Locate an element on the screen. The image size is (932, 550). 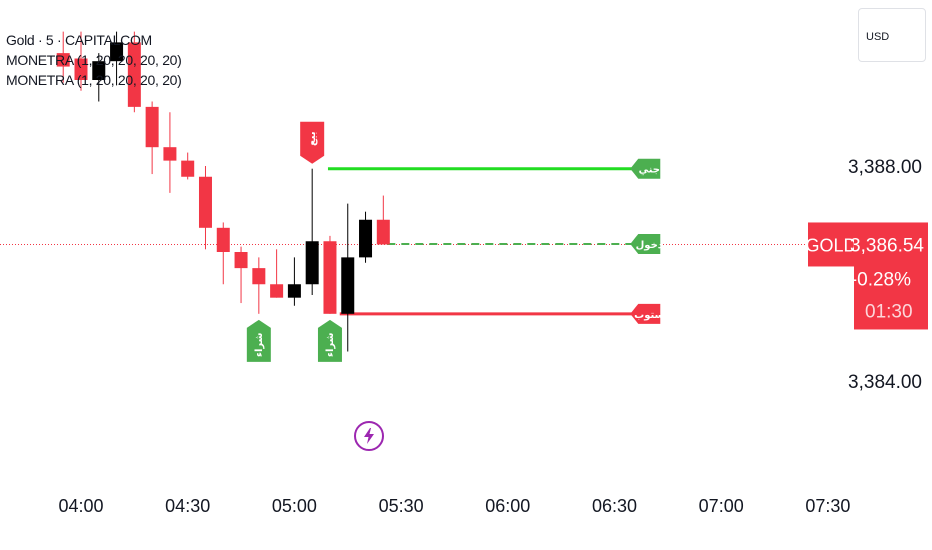
lightning-bolt-icon is located at coordinates (369, 436).